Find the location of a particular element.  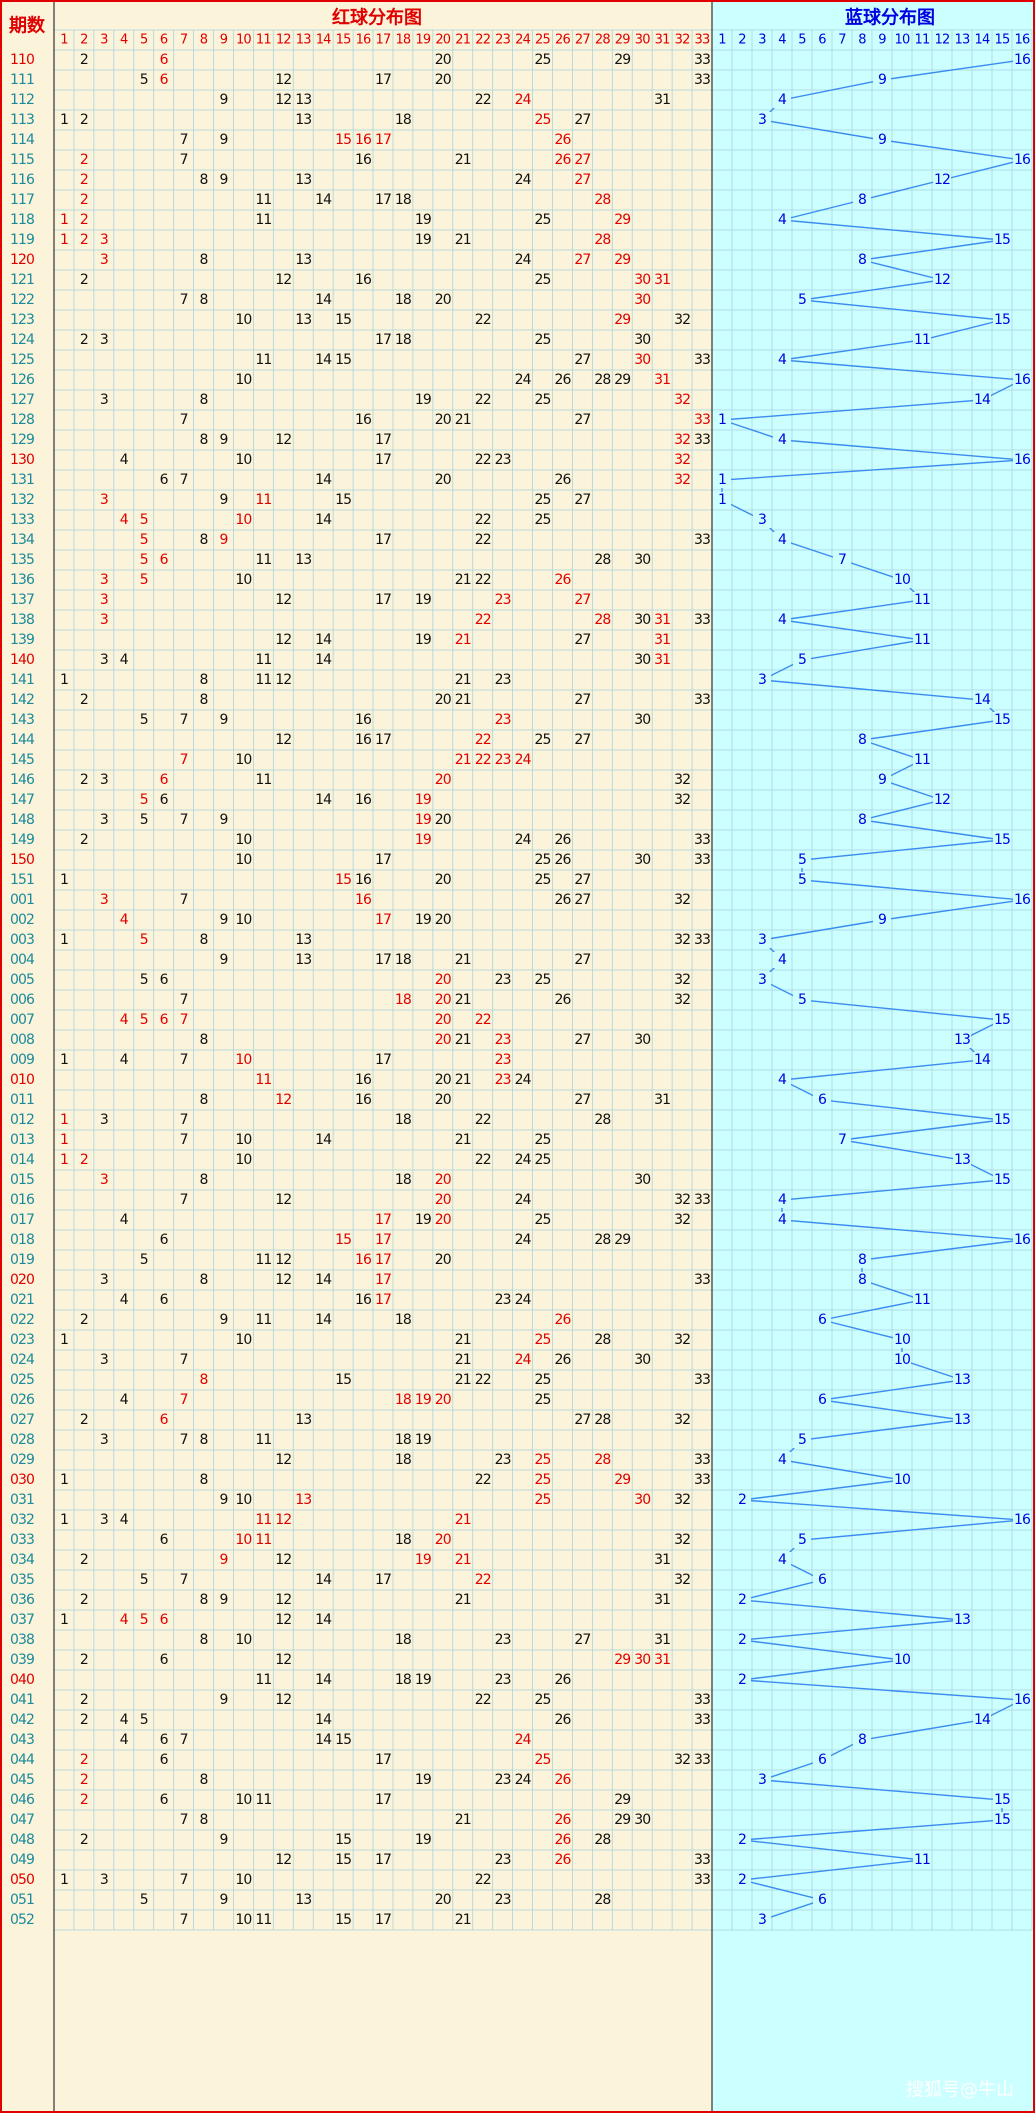

red-ball: 29 is located at coordinates (622, 60).